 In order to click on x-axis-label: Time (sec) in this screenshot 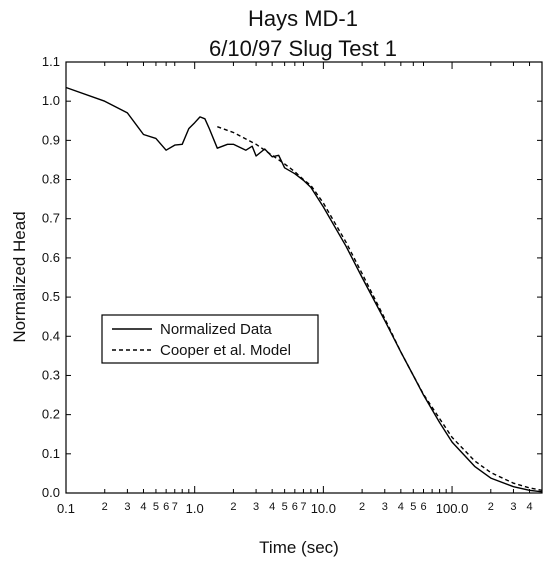, I will do `click(299, 547)`.